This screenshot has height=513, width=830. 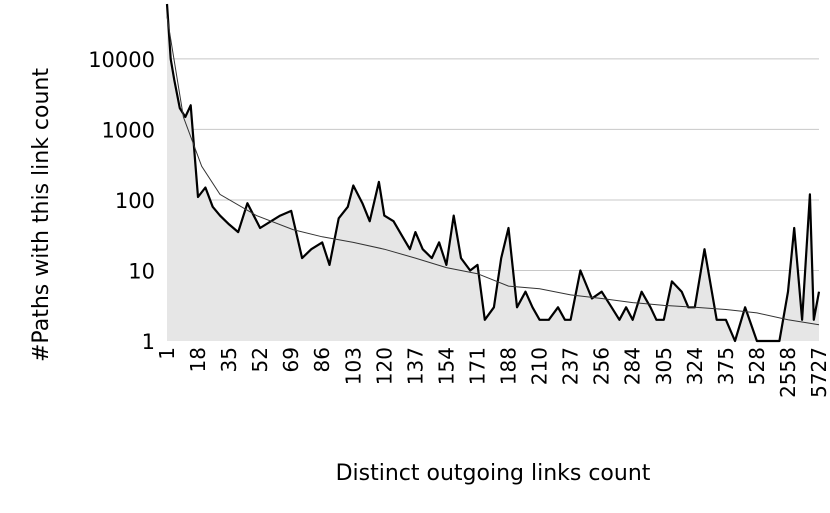 What do you see at coordinates (141, 271) in the screenshot?
I see `y-tick-label: 10` at bounding box center [141, 271].